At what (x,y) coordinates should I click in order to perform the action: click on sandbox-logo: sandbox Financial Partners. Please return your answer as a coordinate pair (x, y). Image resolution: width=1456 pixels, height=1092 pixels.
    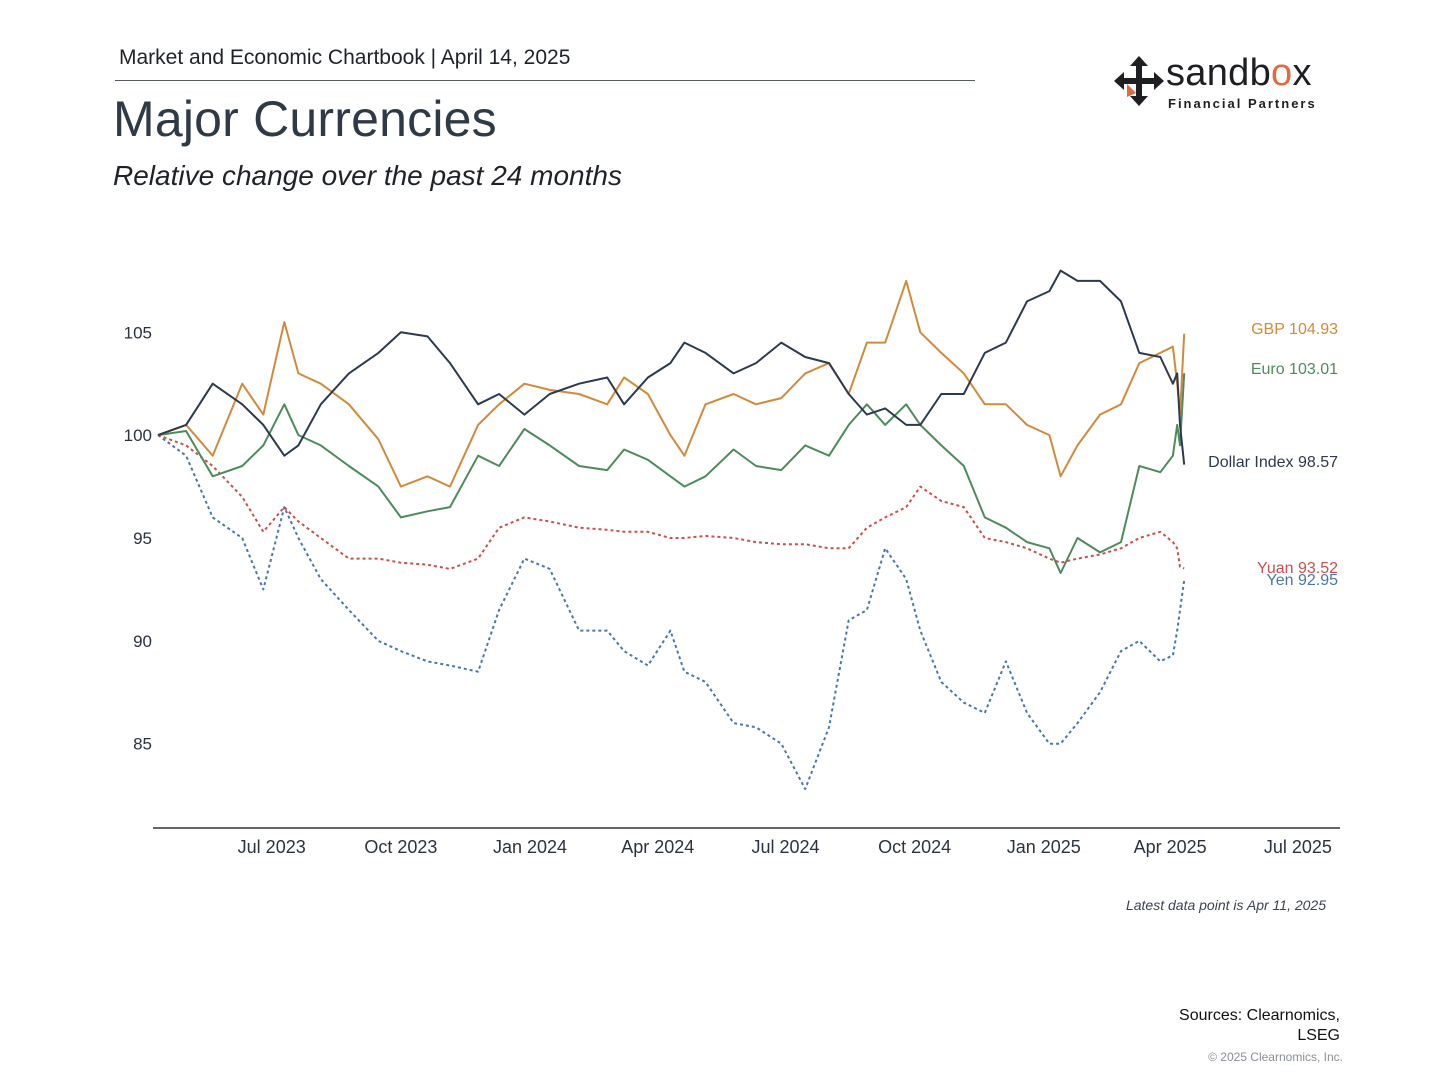
    Looking at the image, I should click on (1222, 83).